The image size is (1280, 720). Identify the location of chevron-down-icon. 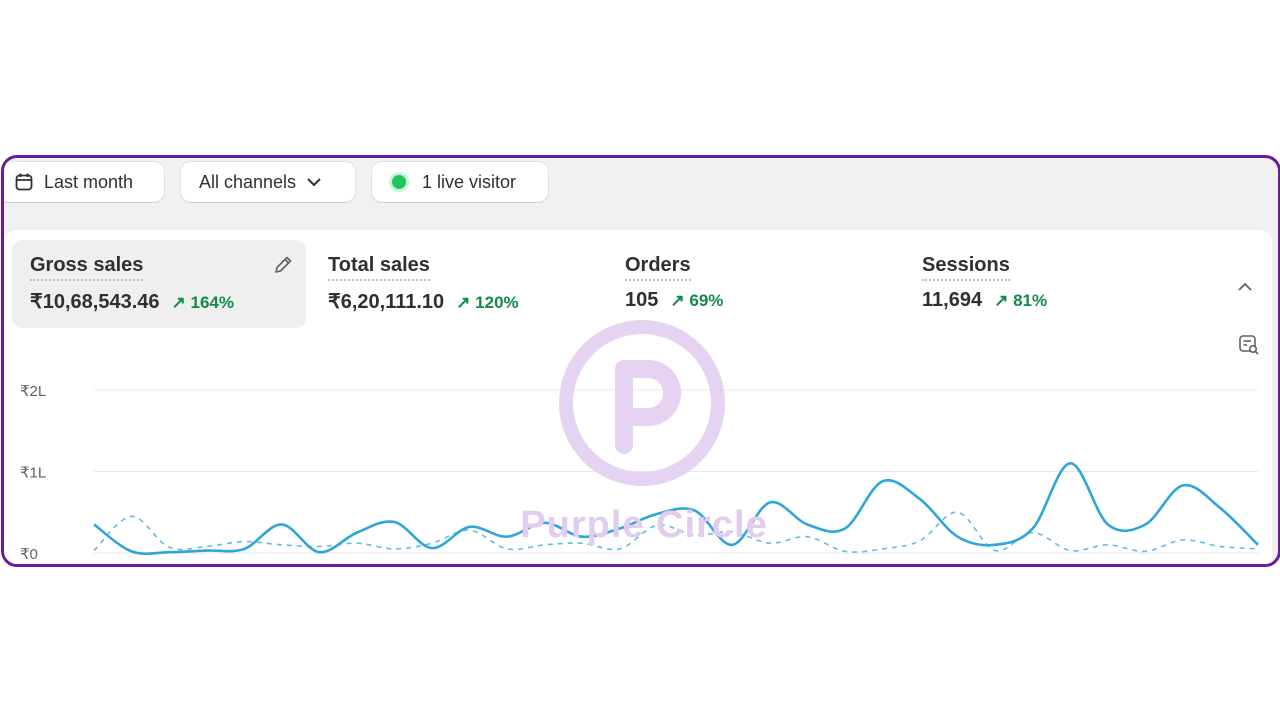
(314, 182).